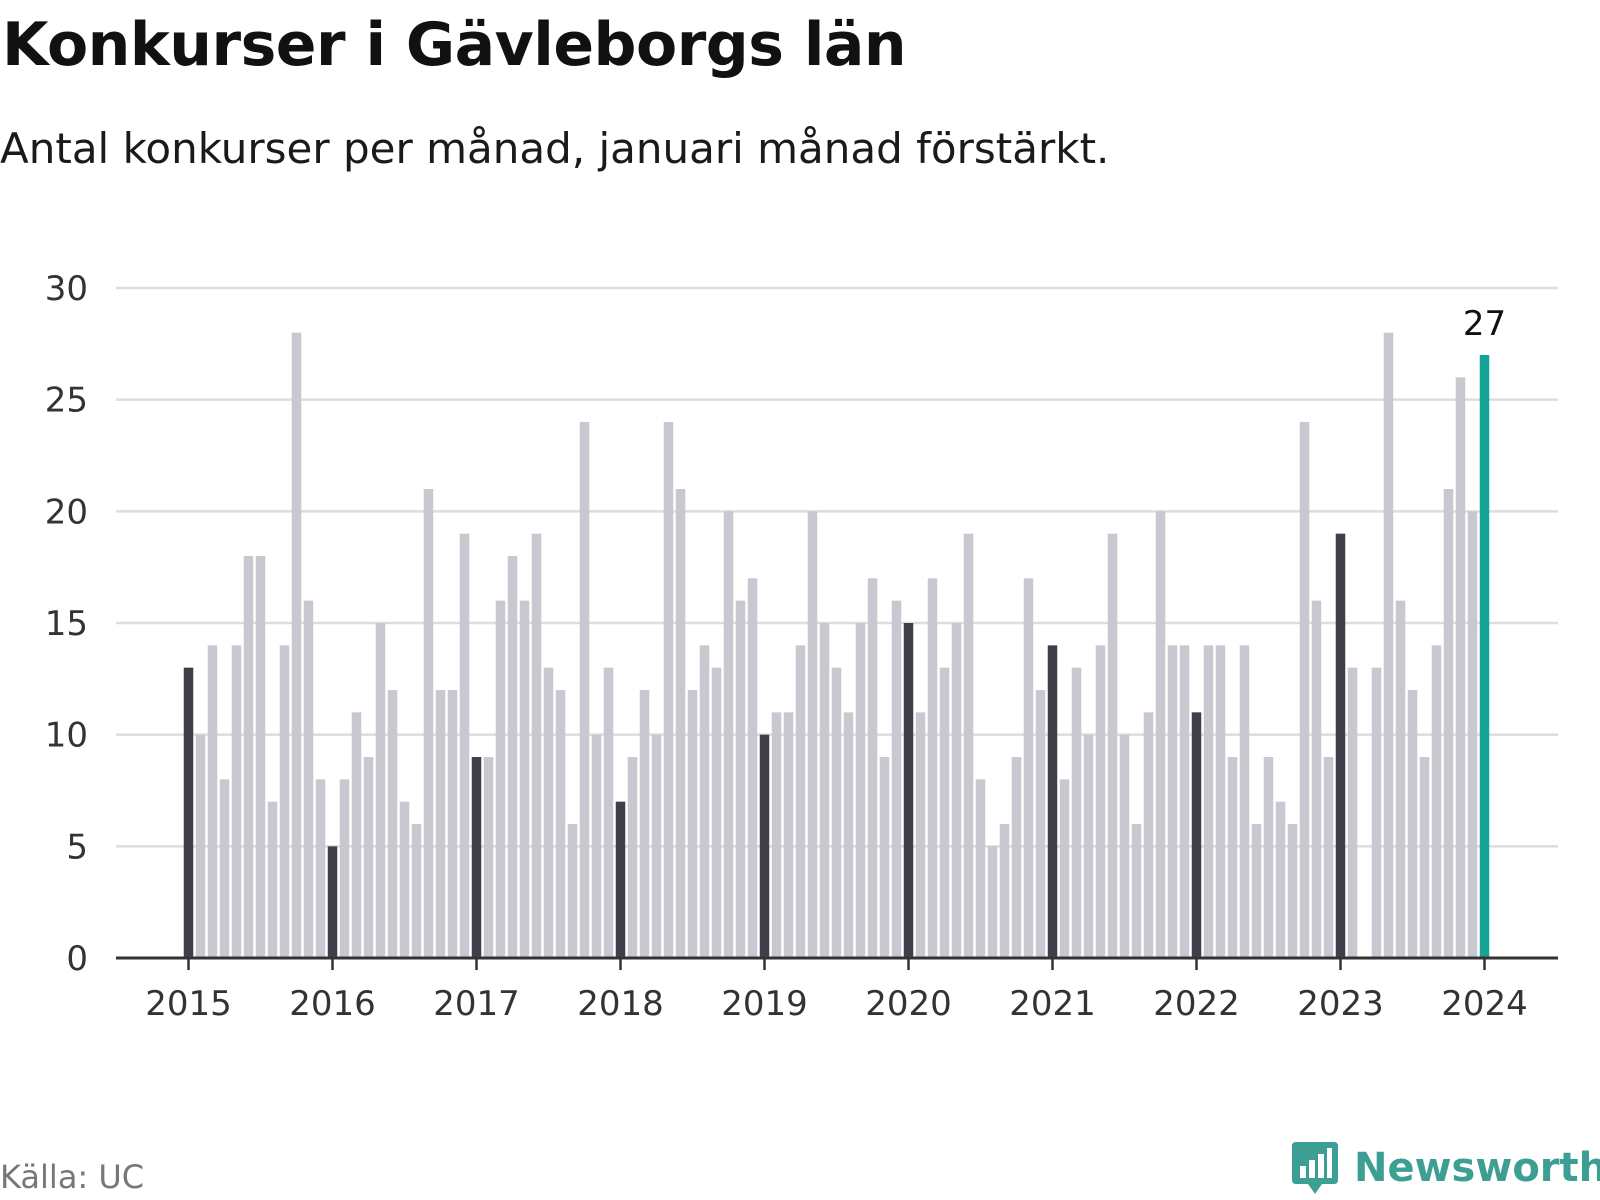 The width and height of the screenshot is (1600, 1200). What do you see at coordinates (77, 847) in the screenshot?
I see `y-tick-label: 5` at bounding box center [77, 847].